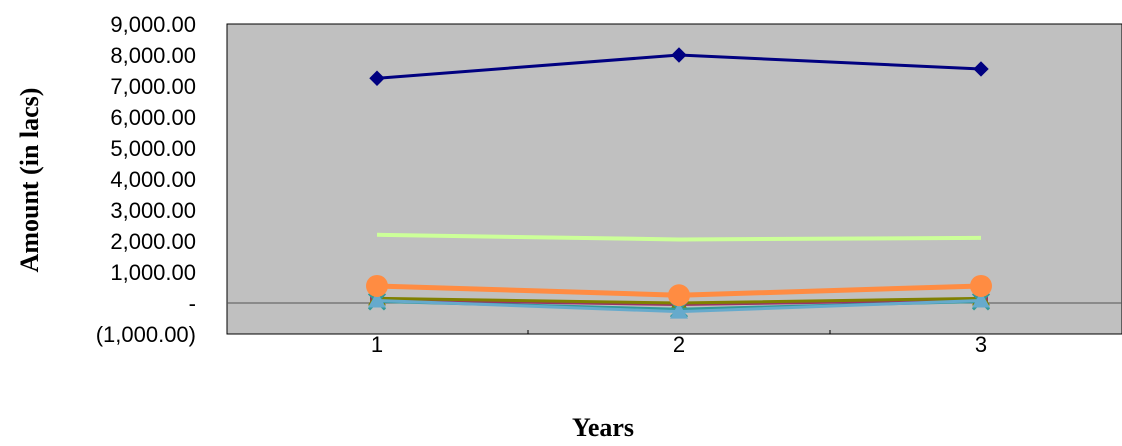 This screenshot has height=446, width=1122. Describe the element at coordinates (153, 210) in the screenshot. I see `y-tick-label: 3,000.00` at that location.